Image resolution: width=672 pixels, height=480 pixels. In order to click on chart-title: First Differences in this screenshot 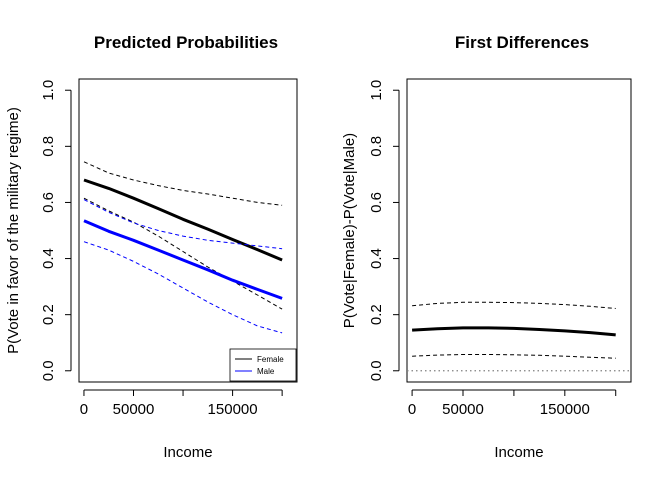, I will do `click(522, 42)`.